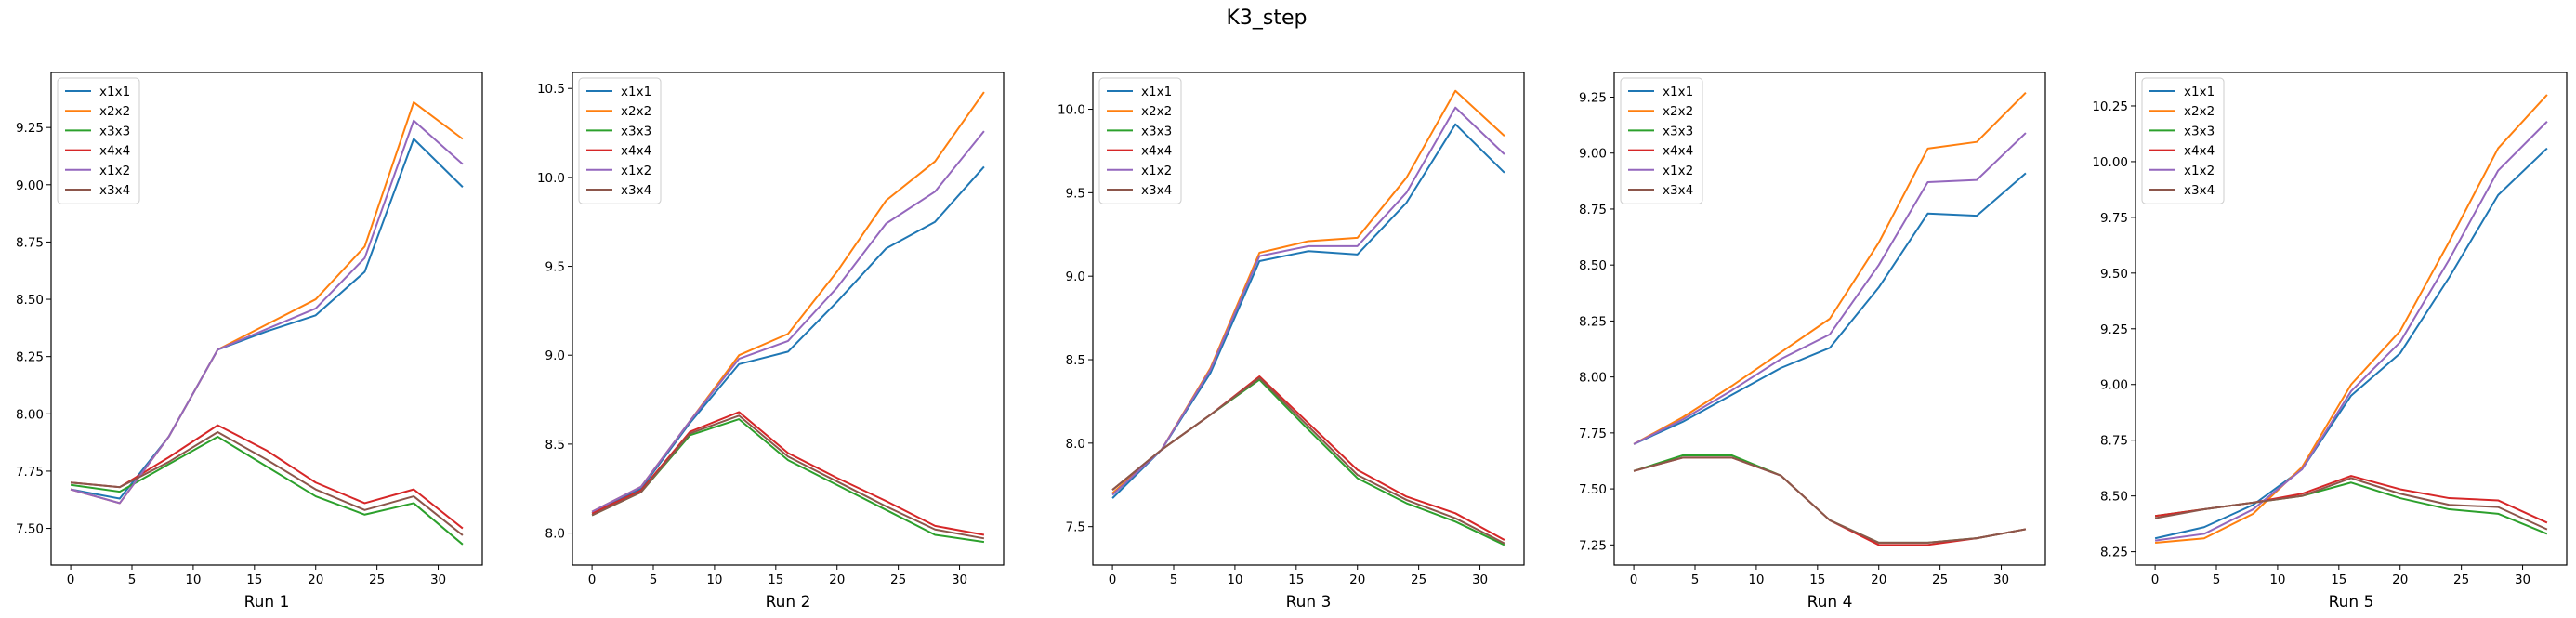  What do you see at coordinates (1309, 602) in the screenshot?
I see `x-axis-label: Run 3` at bounding box center [1309, 602].